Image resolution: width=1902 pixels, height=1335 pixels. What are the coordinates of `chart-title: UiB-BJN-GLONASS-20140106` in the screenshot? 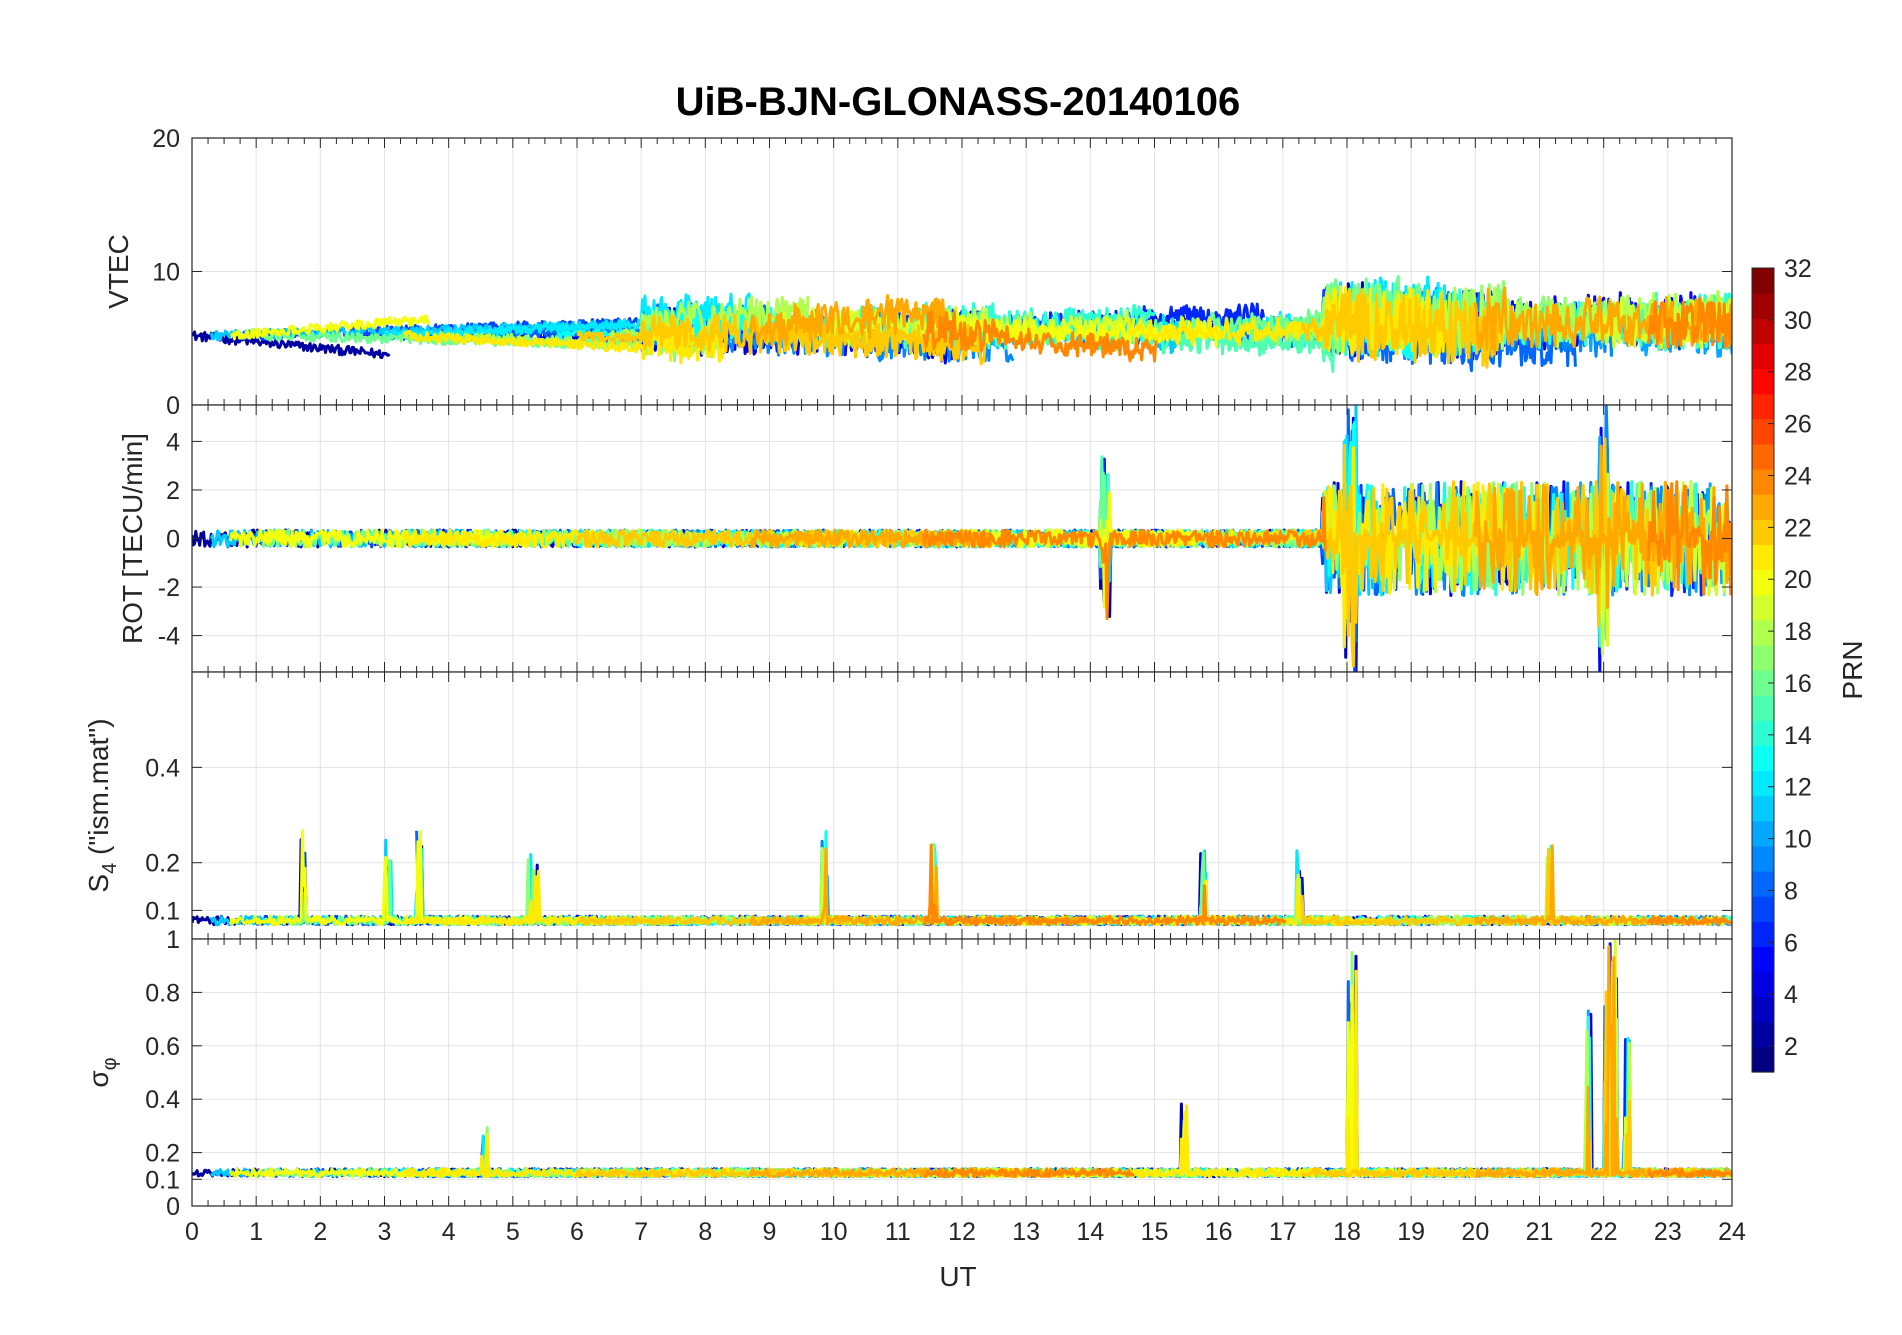 It's located at (958, 102).